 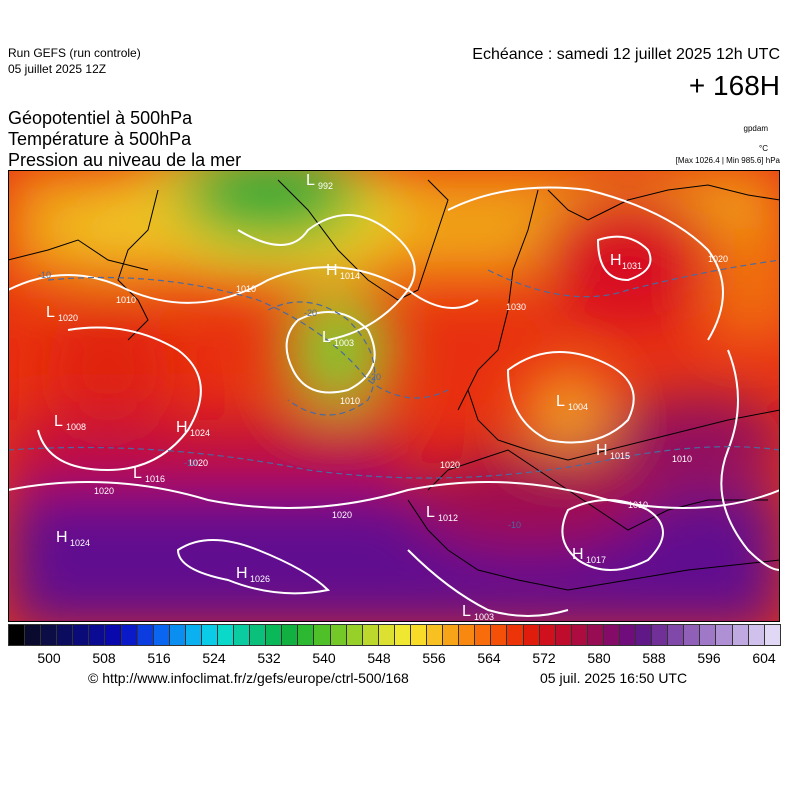 I want to click on colorbar-tick-label: 572, so click(x=544, y=658).